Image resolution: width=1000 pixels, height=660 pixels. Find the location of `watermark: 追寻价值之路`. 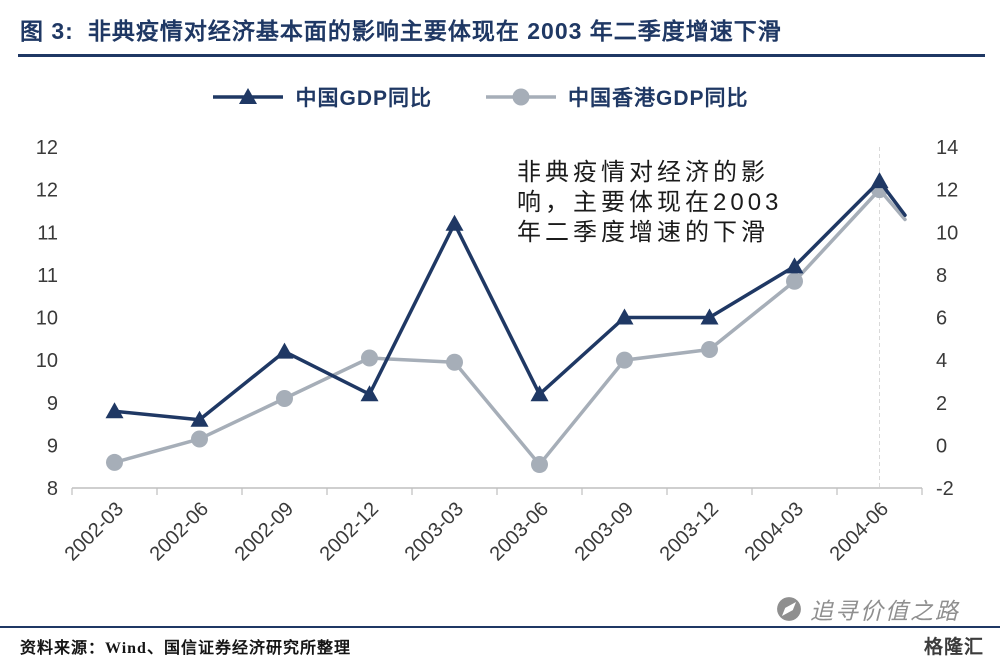

watermark: 追寻价值之路 is located at coordinates (868, 609).